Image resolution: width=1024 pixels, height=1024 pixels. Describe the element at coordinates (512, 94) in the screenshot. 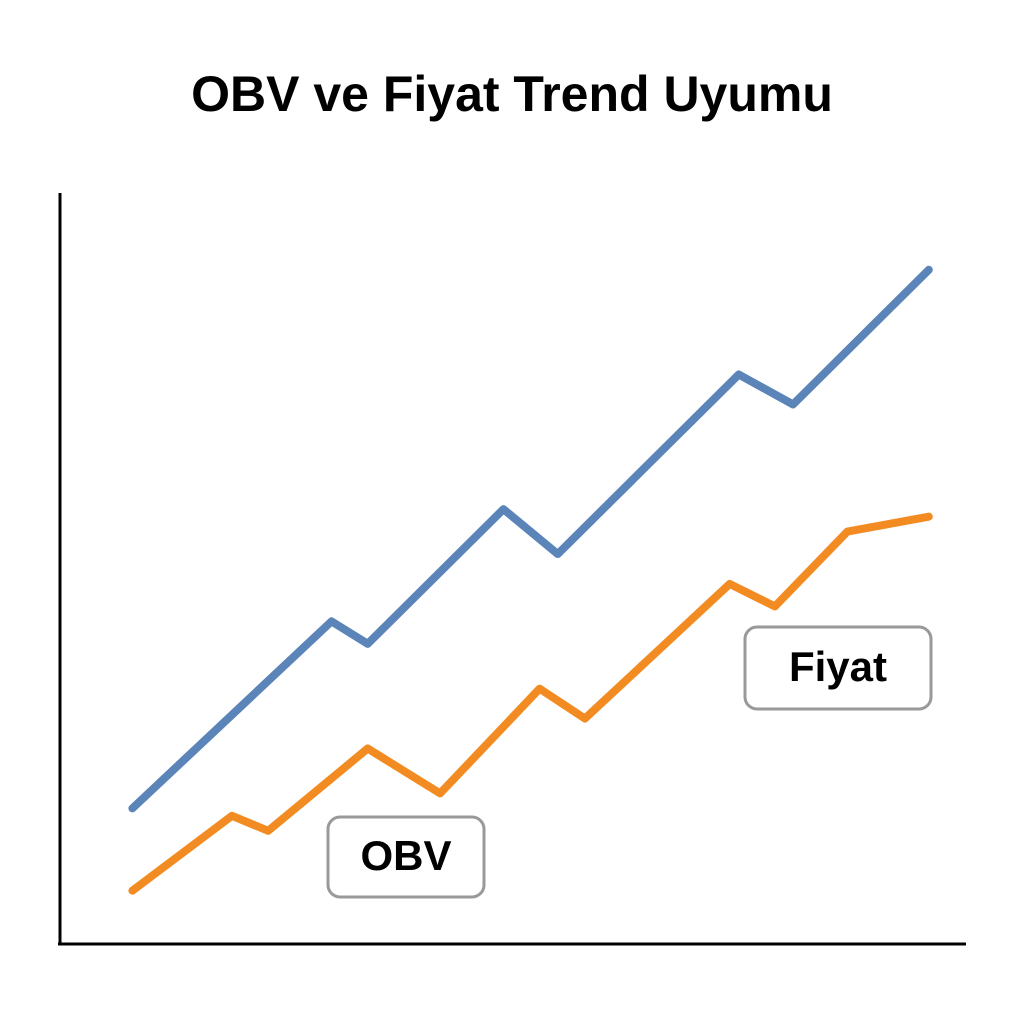

I see `chart-title: OBV ve Fiyat Trend Uyumu` at that location.